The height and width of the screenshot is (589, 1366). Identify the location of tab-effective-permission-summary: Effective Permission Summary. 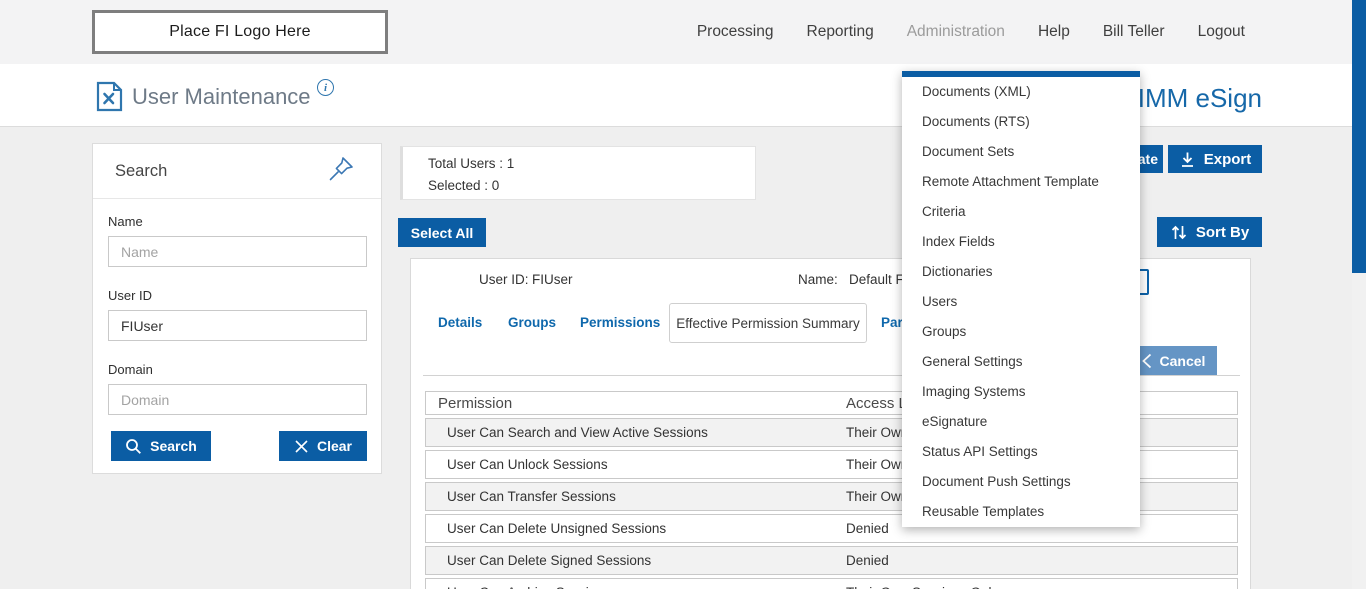
(768, 323).